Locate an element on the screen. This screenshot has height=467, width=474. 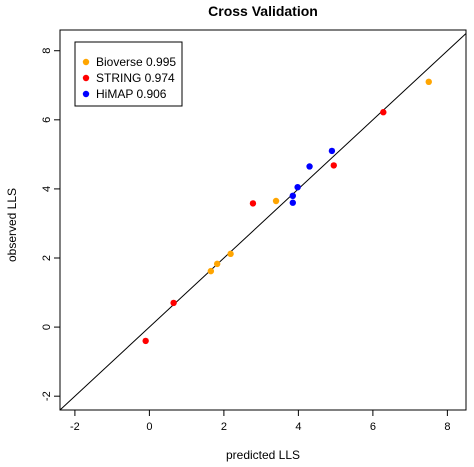
x-axis-label: predicted LLS is located at coordinates (263, 455).